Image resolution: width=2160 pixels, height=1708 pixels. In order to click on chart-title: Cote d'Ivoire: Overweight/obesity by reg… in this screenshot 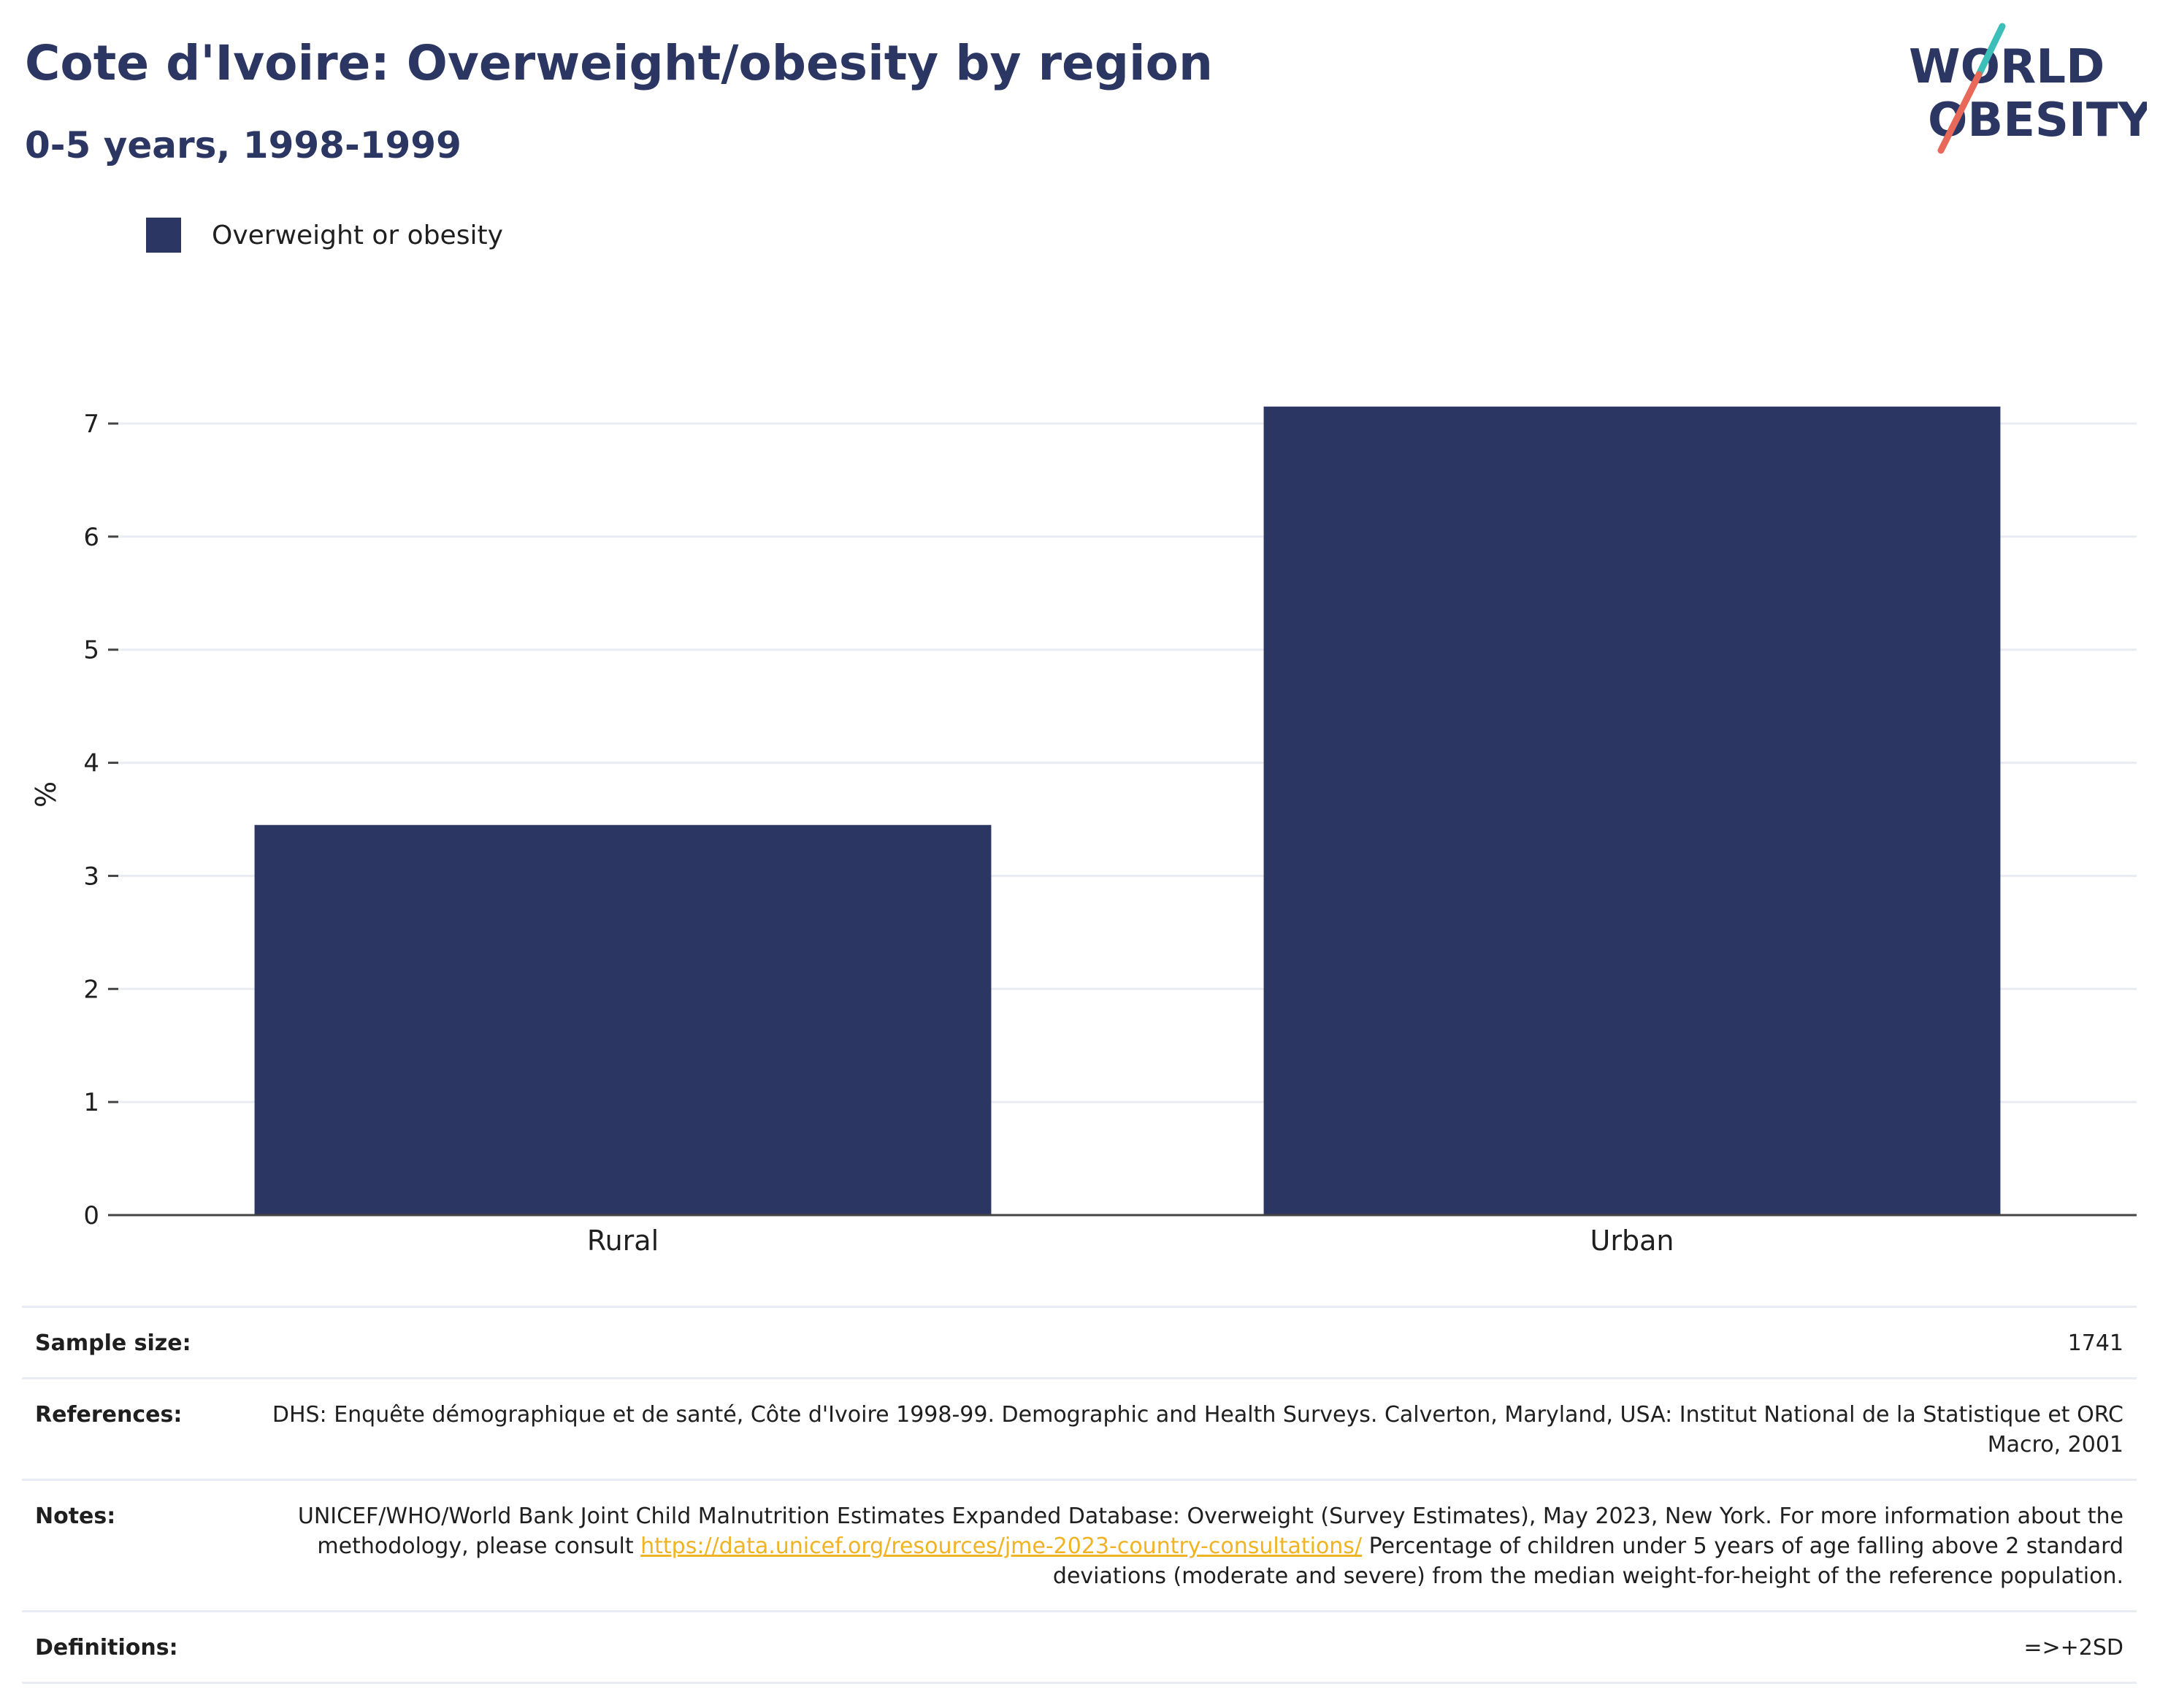, I will do `click(619, 63)`.